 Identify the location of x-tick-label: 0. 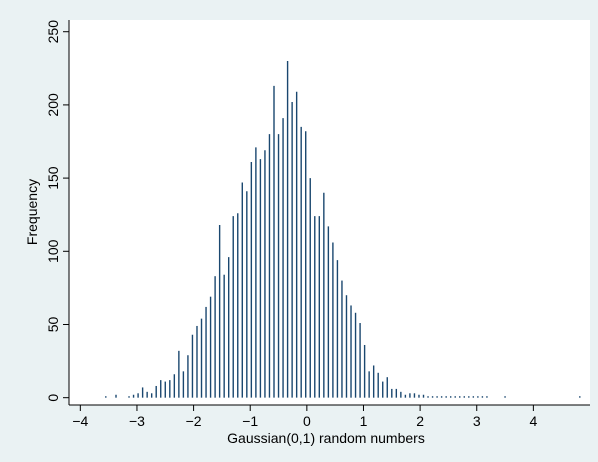
(307, 421).